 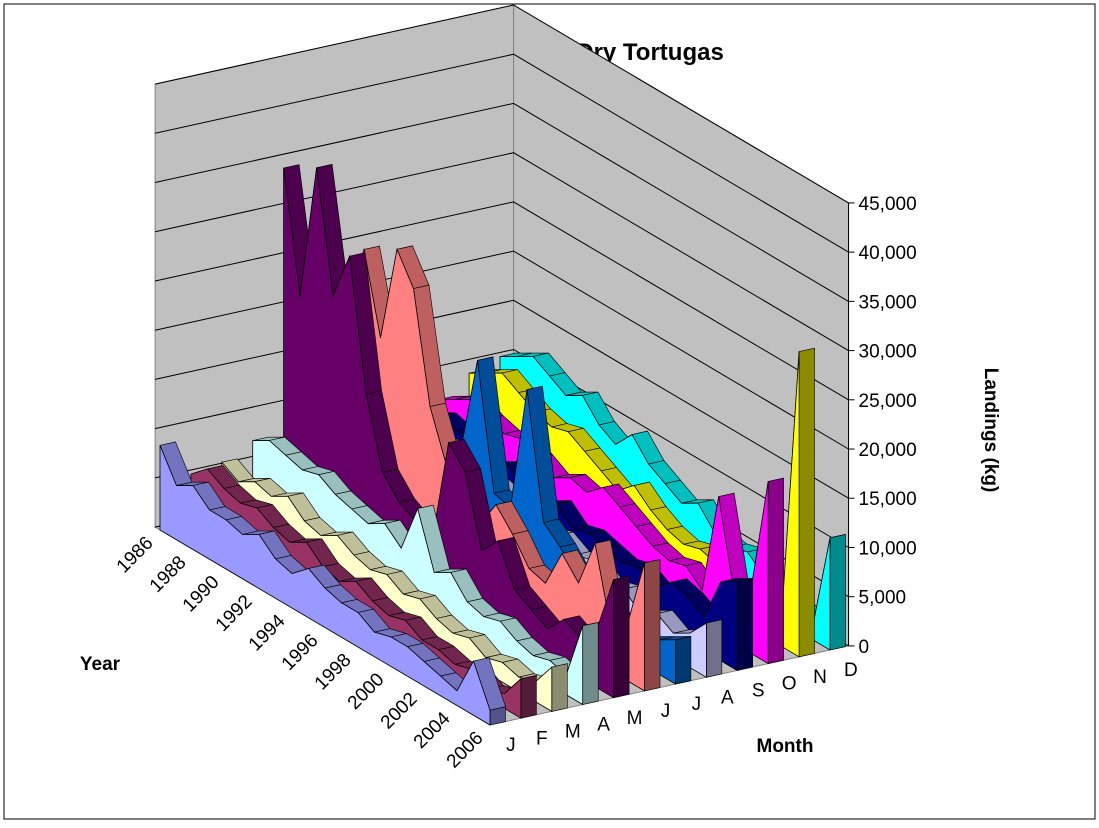 I want to click on y-tick-label: 25,000, so click(x=888, y=401).